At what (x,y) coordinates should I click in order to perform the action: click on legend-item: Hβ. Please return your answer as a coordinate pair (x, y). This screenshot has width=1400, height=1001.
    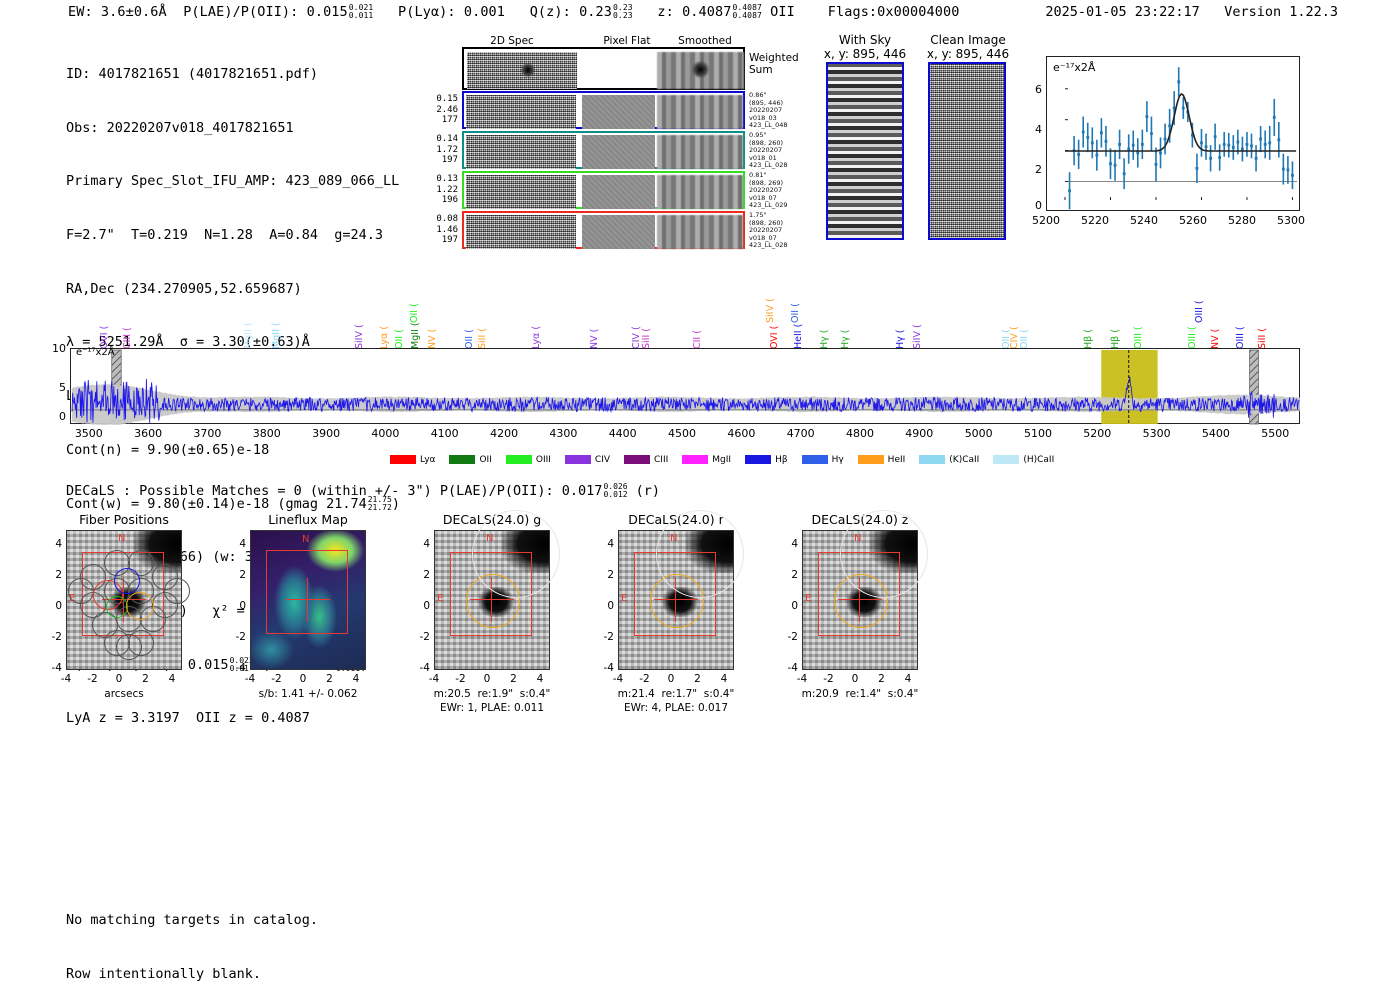
    Looking at the image, I should click on (766, 460).